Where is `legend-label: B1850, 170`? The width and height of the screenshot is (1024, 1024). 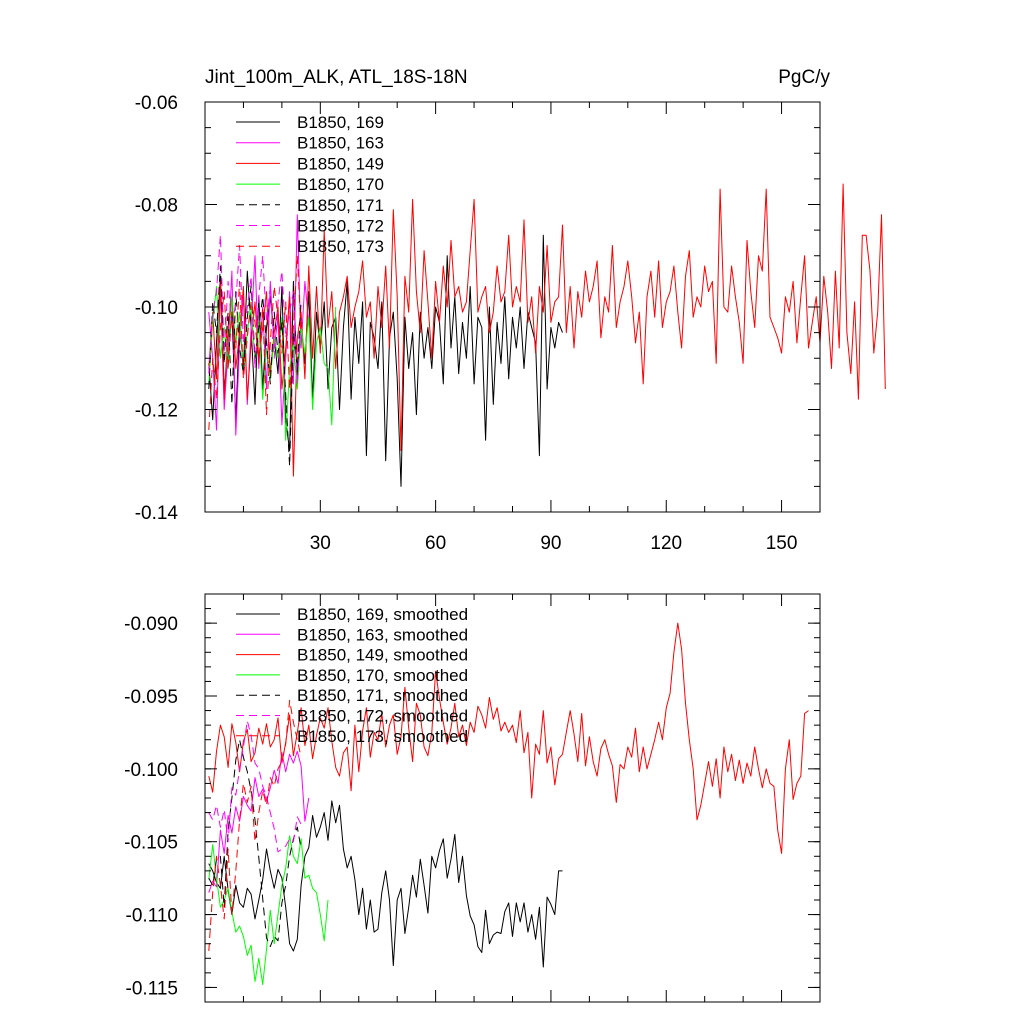
legend-label: B1850, 170 is located at coordinates (340, 184).